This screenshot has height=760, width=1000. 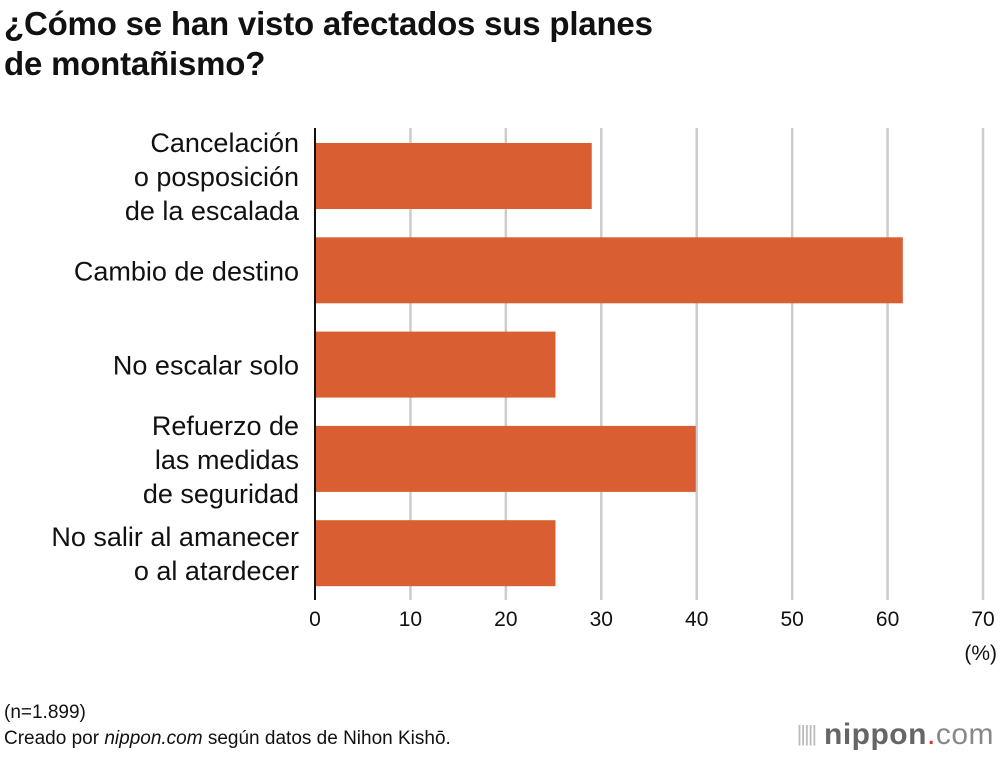 I want to click on x-tick-label: 70, so click(x=982, y=619).